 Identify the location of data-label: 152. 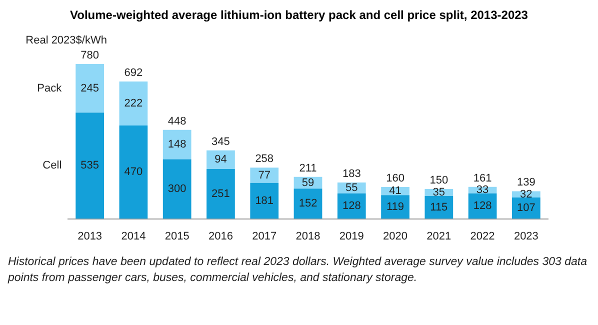
(308, 204).